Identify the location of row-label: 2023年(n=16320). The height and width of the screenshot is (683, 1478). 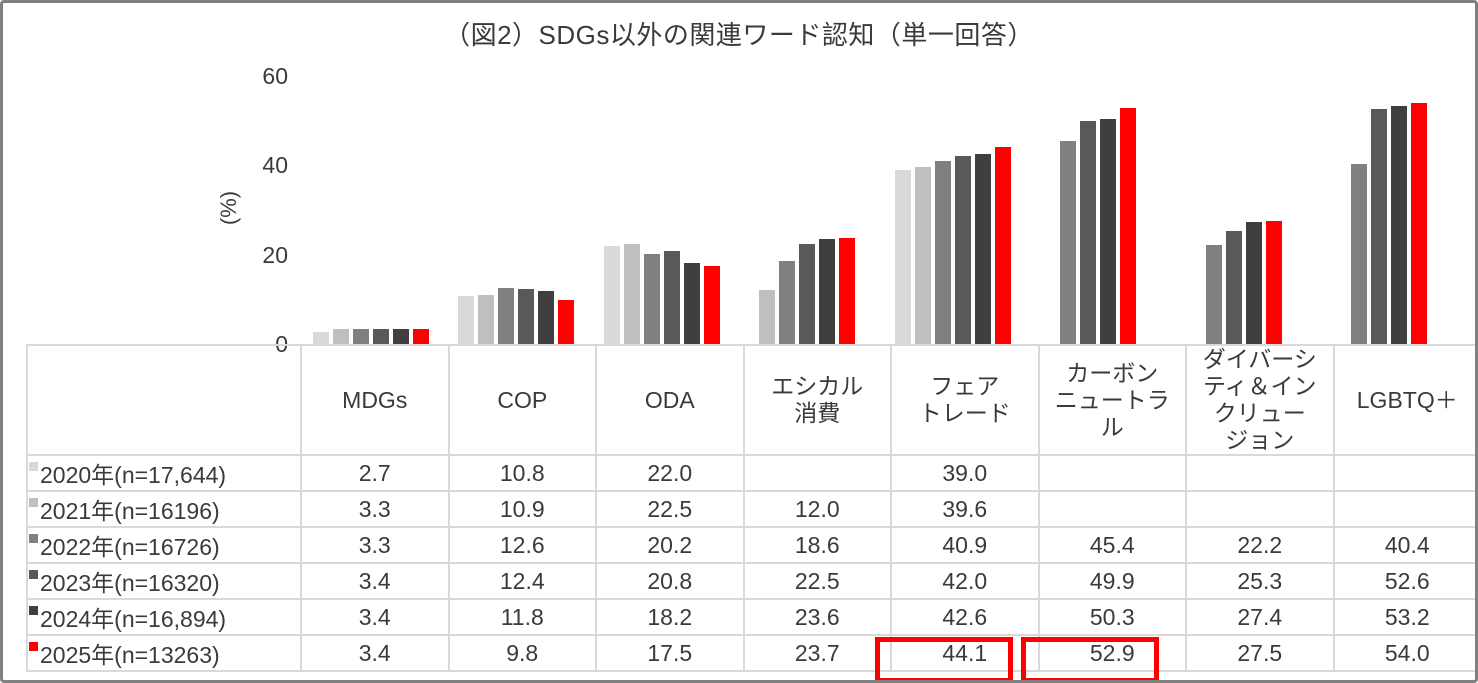
(164, 581).